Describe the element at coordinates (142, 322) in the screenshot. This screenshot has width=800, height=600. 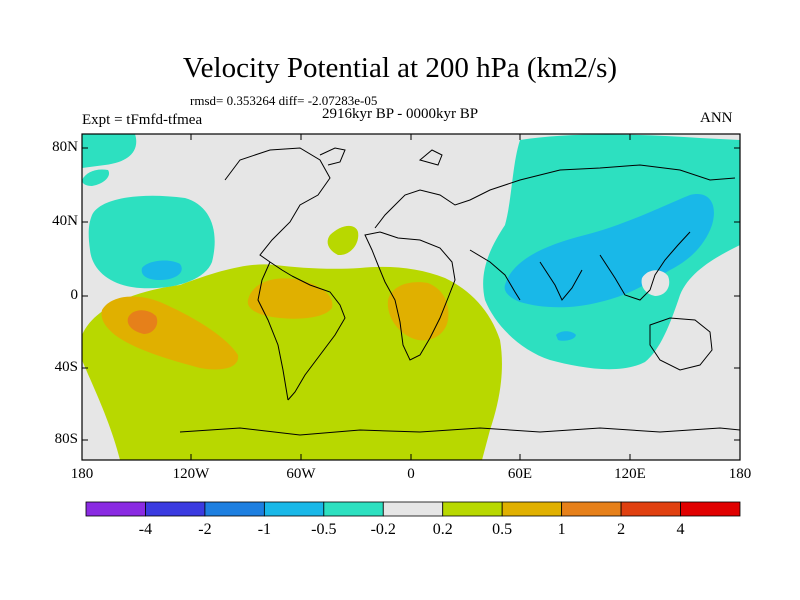
I see `contour-max-pacific-core` at that location.